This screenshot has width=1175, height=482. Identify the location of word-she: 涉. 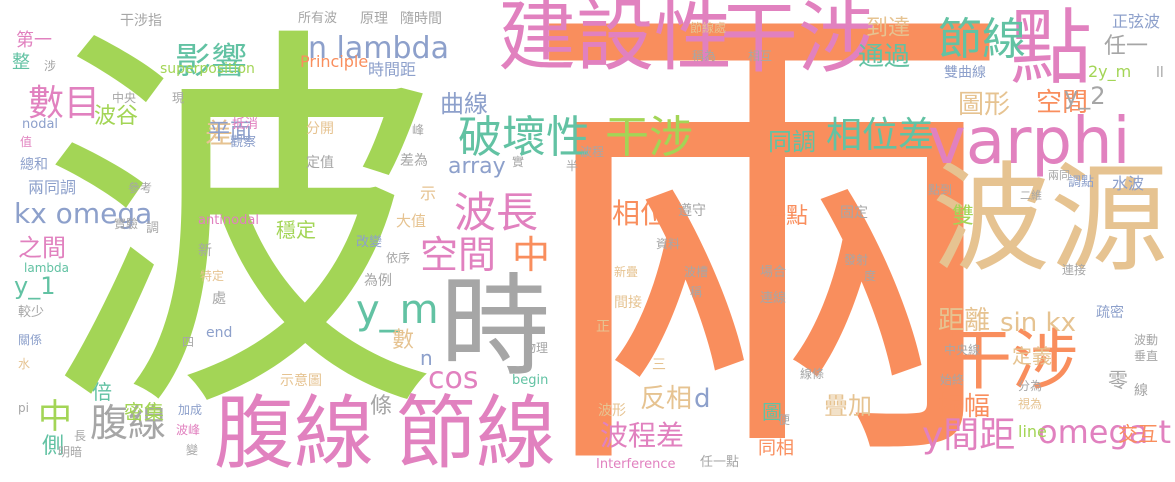
(50, 66).